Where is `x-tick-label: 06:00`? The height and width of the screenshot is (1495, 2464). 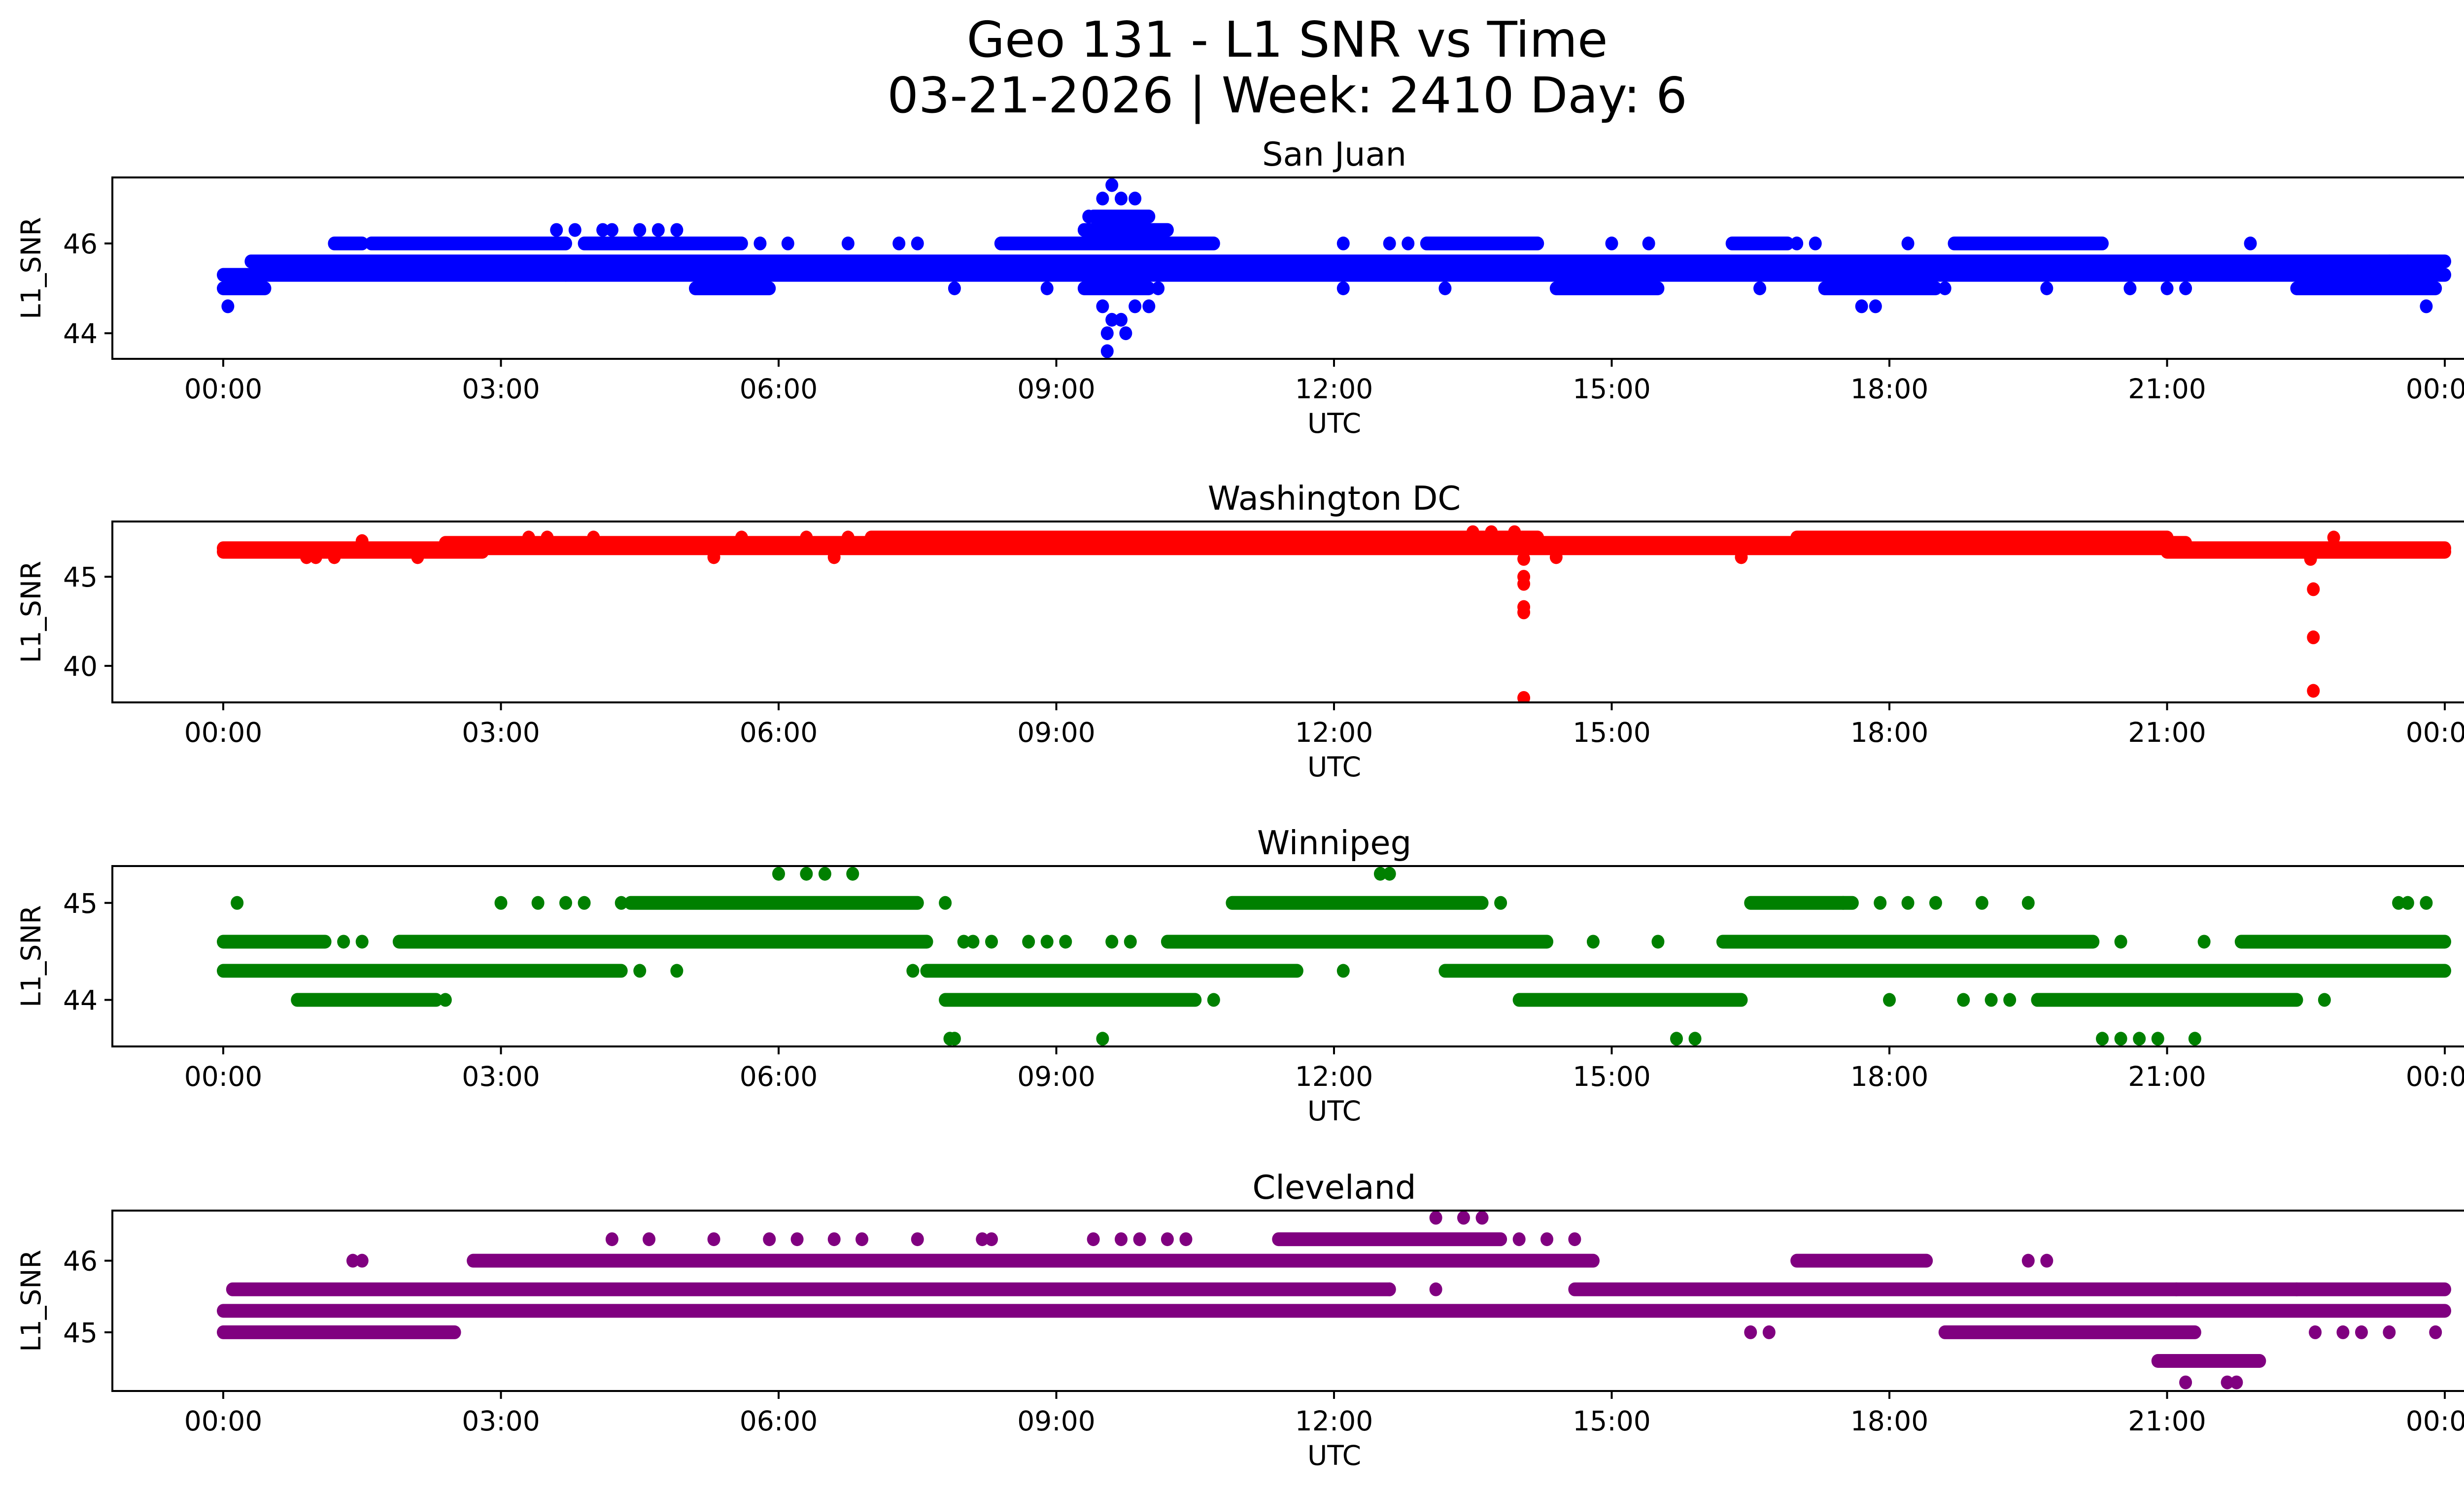 x-tick-label: 06:00 is located at coordinates (779, 1076).